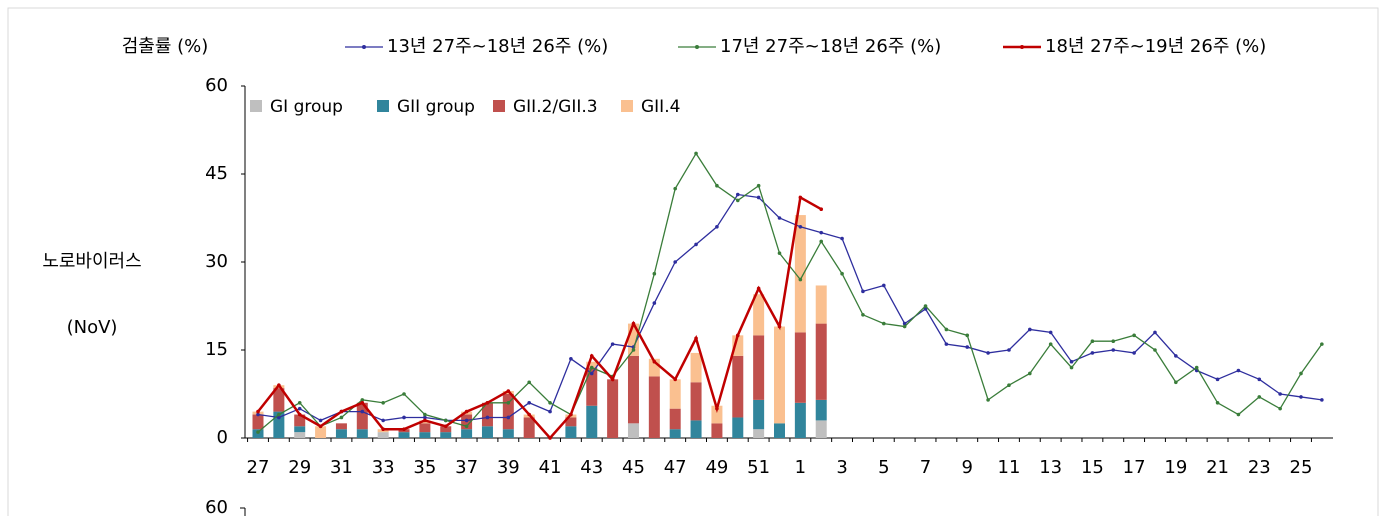  I want to click on legend-label: 18년 27주~19년 26주 (%), so click(1155, 46).